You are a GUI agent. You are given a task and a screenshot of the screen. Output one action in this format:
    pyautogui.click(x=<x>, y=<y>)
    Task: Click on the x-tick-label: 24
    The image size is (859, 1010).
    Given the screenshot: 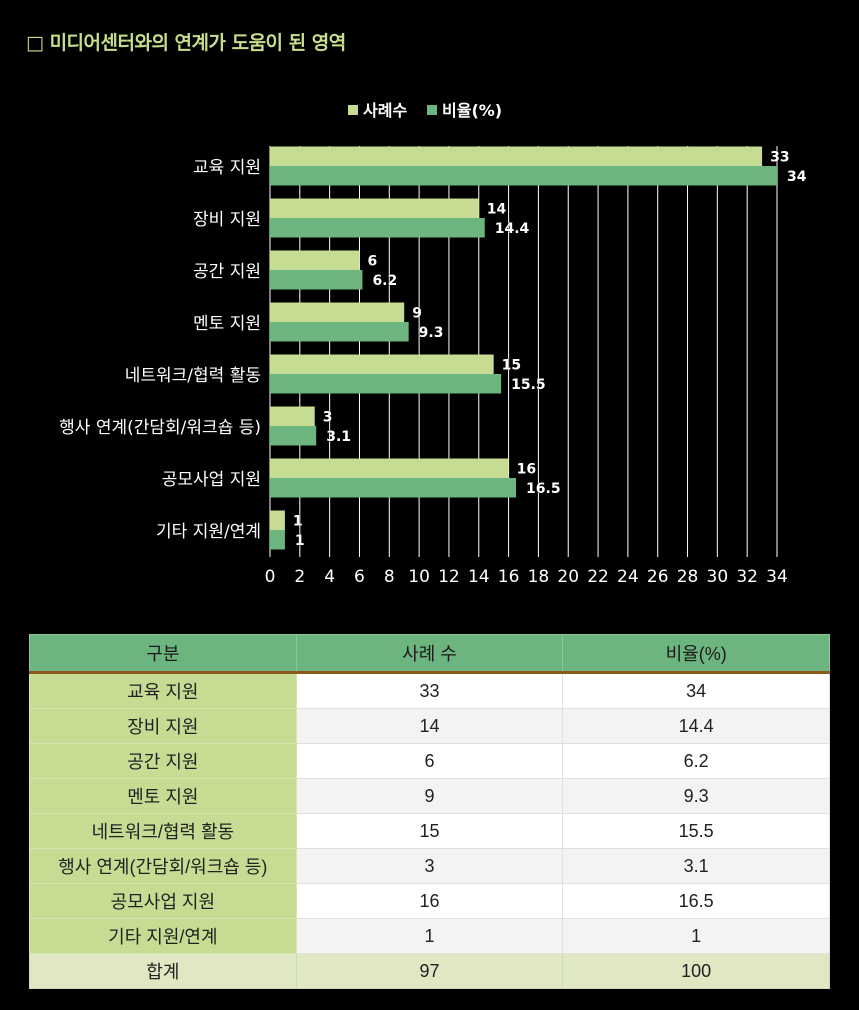 What is the action you would take?
    pyautogui.click(x=628, y=577)
    